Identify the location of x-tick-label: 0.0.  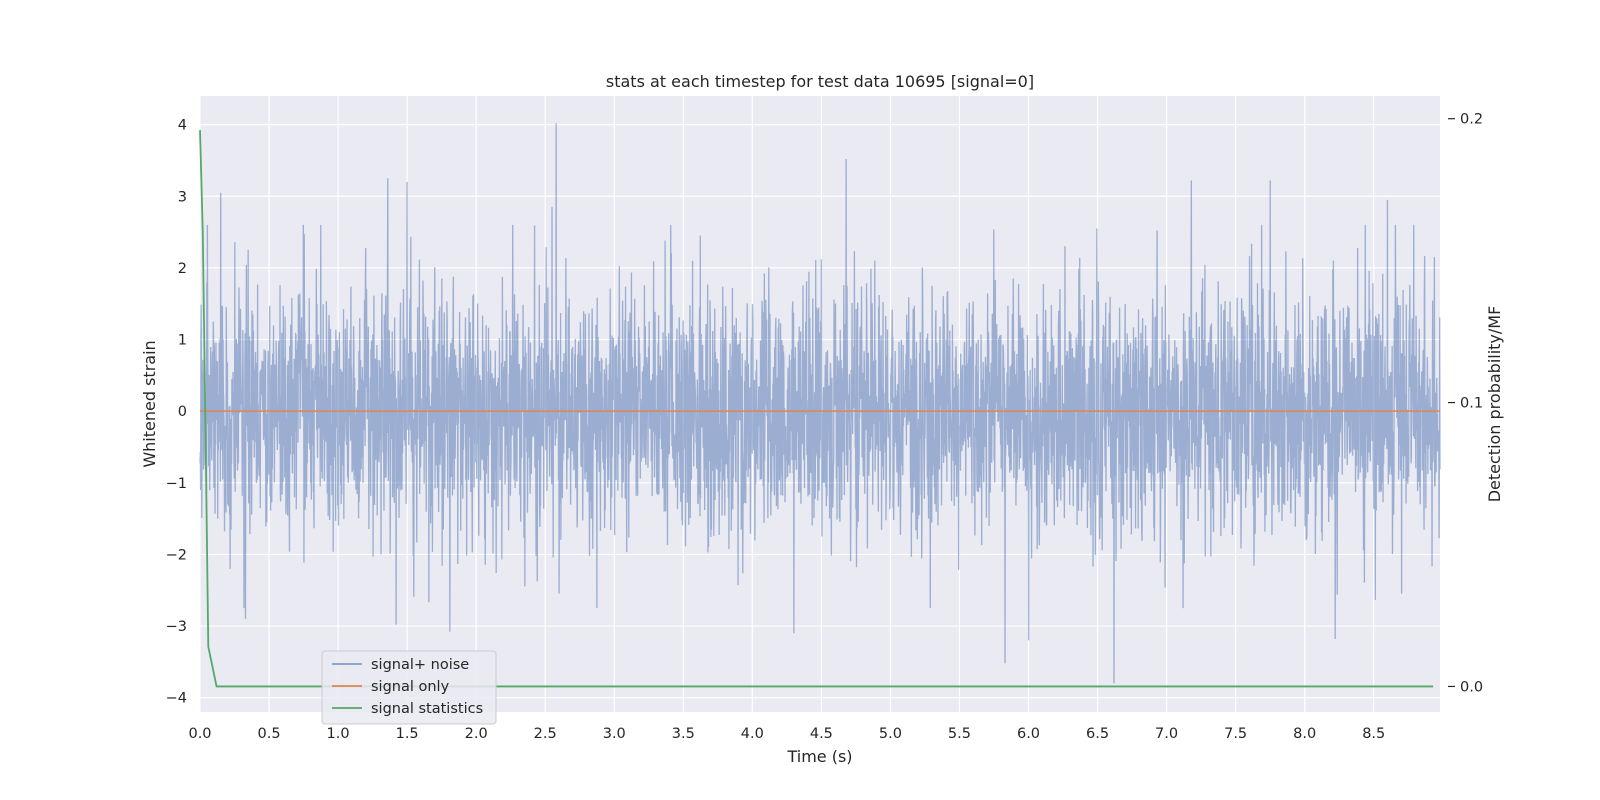
(199, 734).